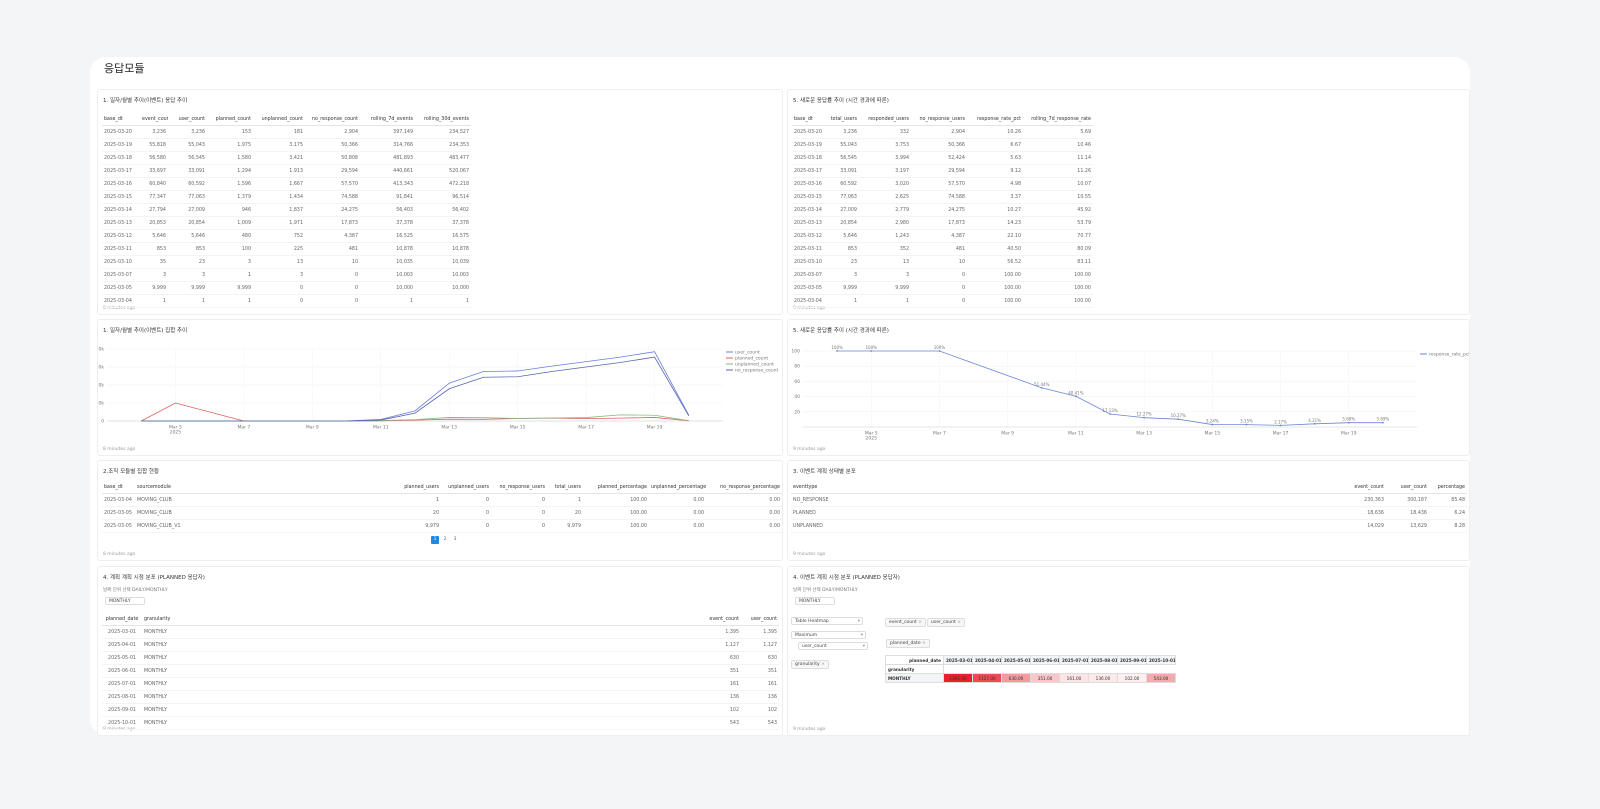 The width and height of the screenshot is (1600, 809). Describe the element at coordinates (809, 288) in the screenshot. I see `table-cell: 2025-03-05` at that location.